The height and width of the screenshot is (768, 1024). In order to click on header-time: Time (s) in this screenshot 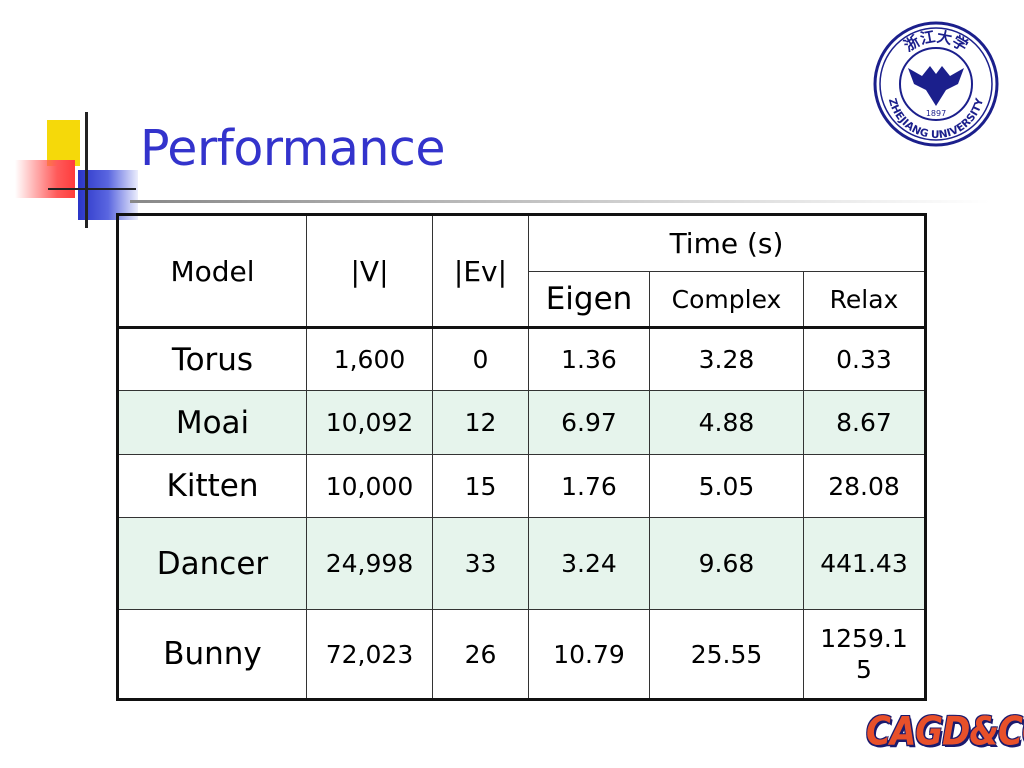, I will do `click(727, 243)`.